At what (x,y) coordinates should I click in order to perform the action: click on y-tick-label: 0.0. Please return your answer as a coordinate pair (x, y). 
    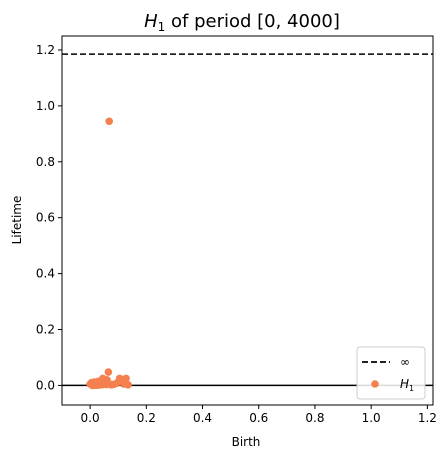
    Looking at the image, I should click on (45, 385).